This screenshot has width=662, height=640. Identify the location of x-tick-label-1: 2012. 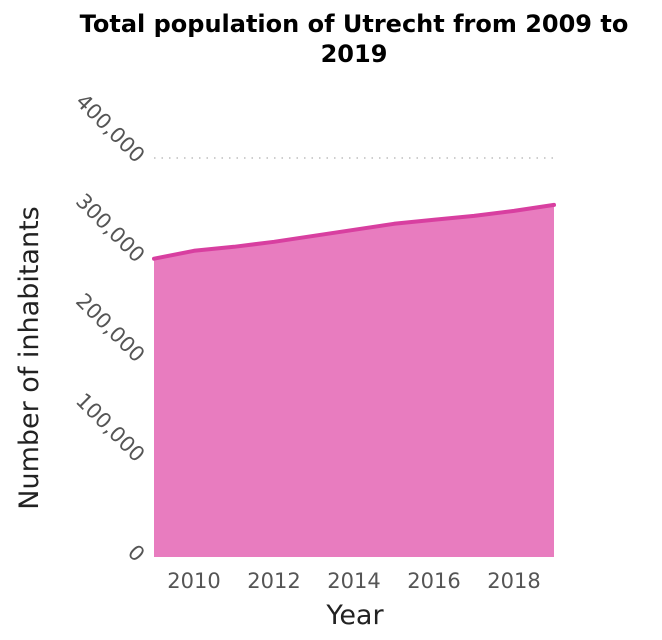
(273, 581).